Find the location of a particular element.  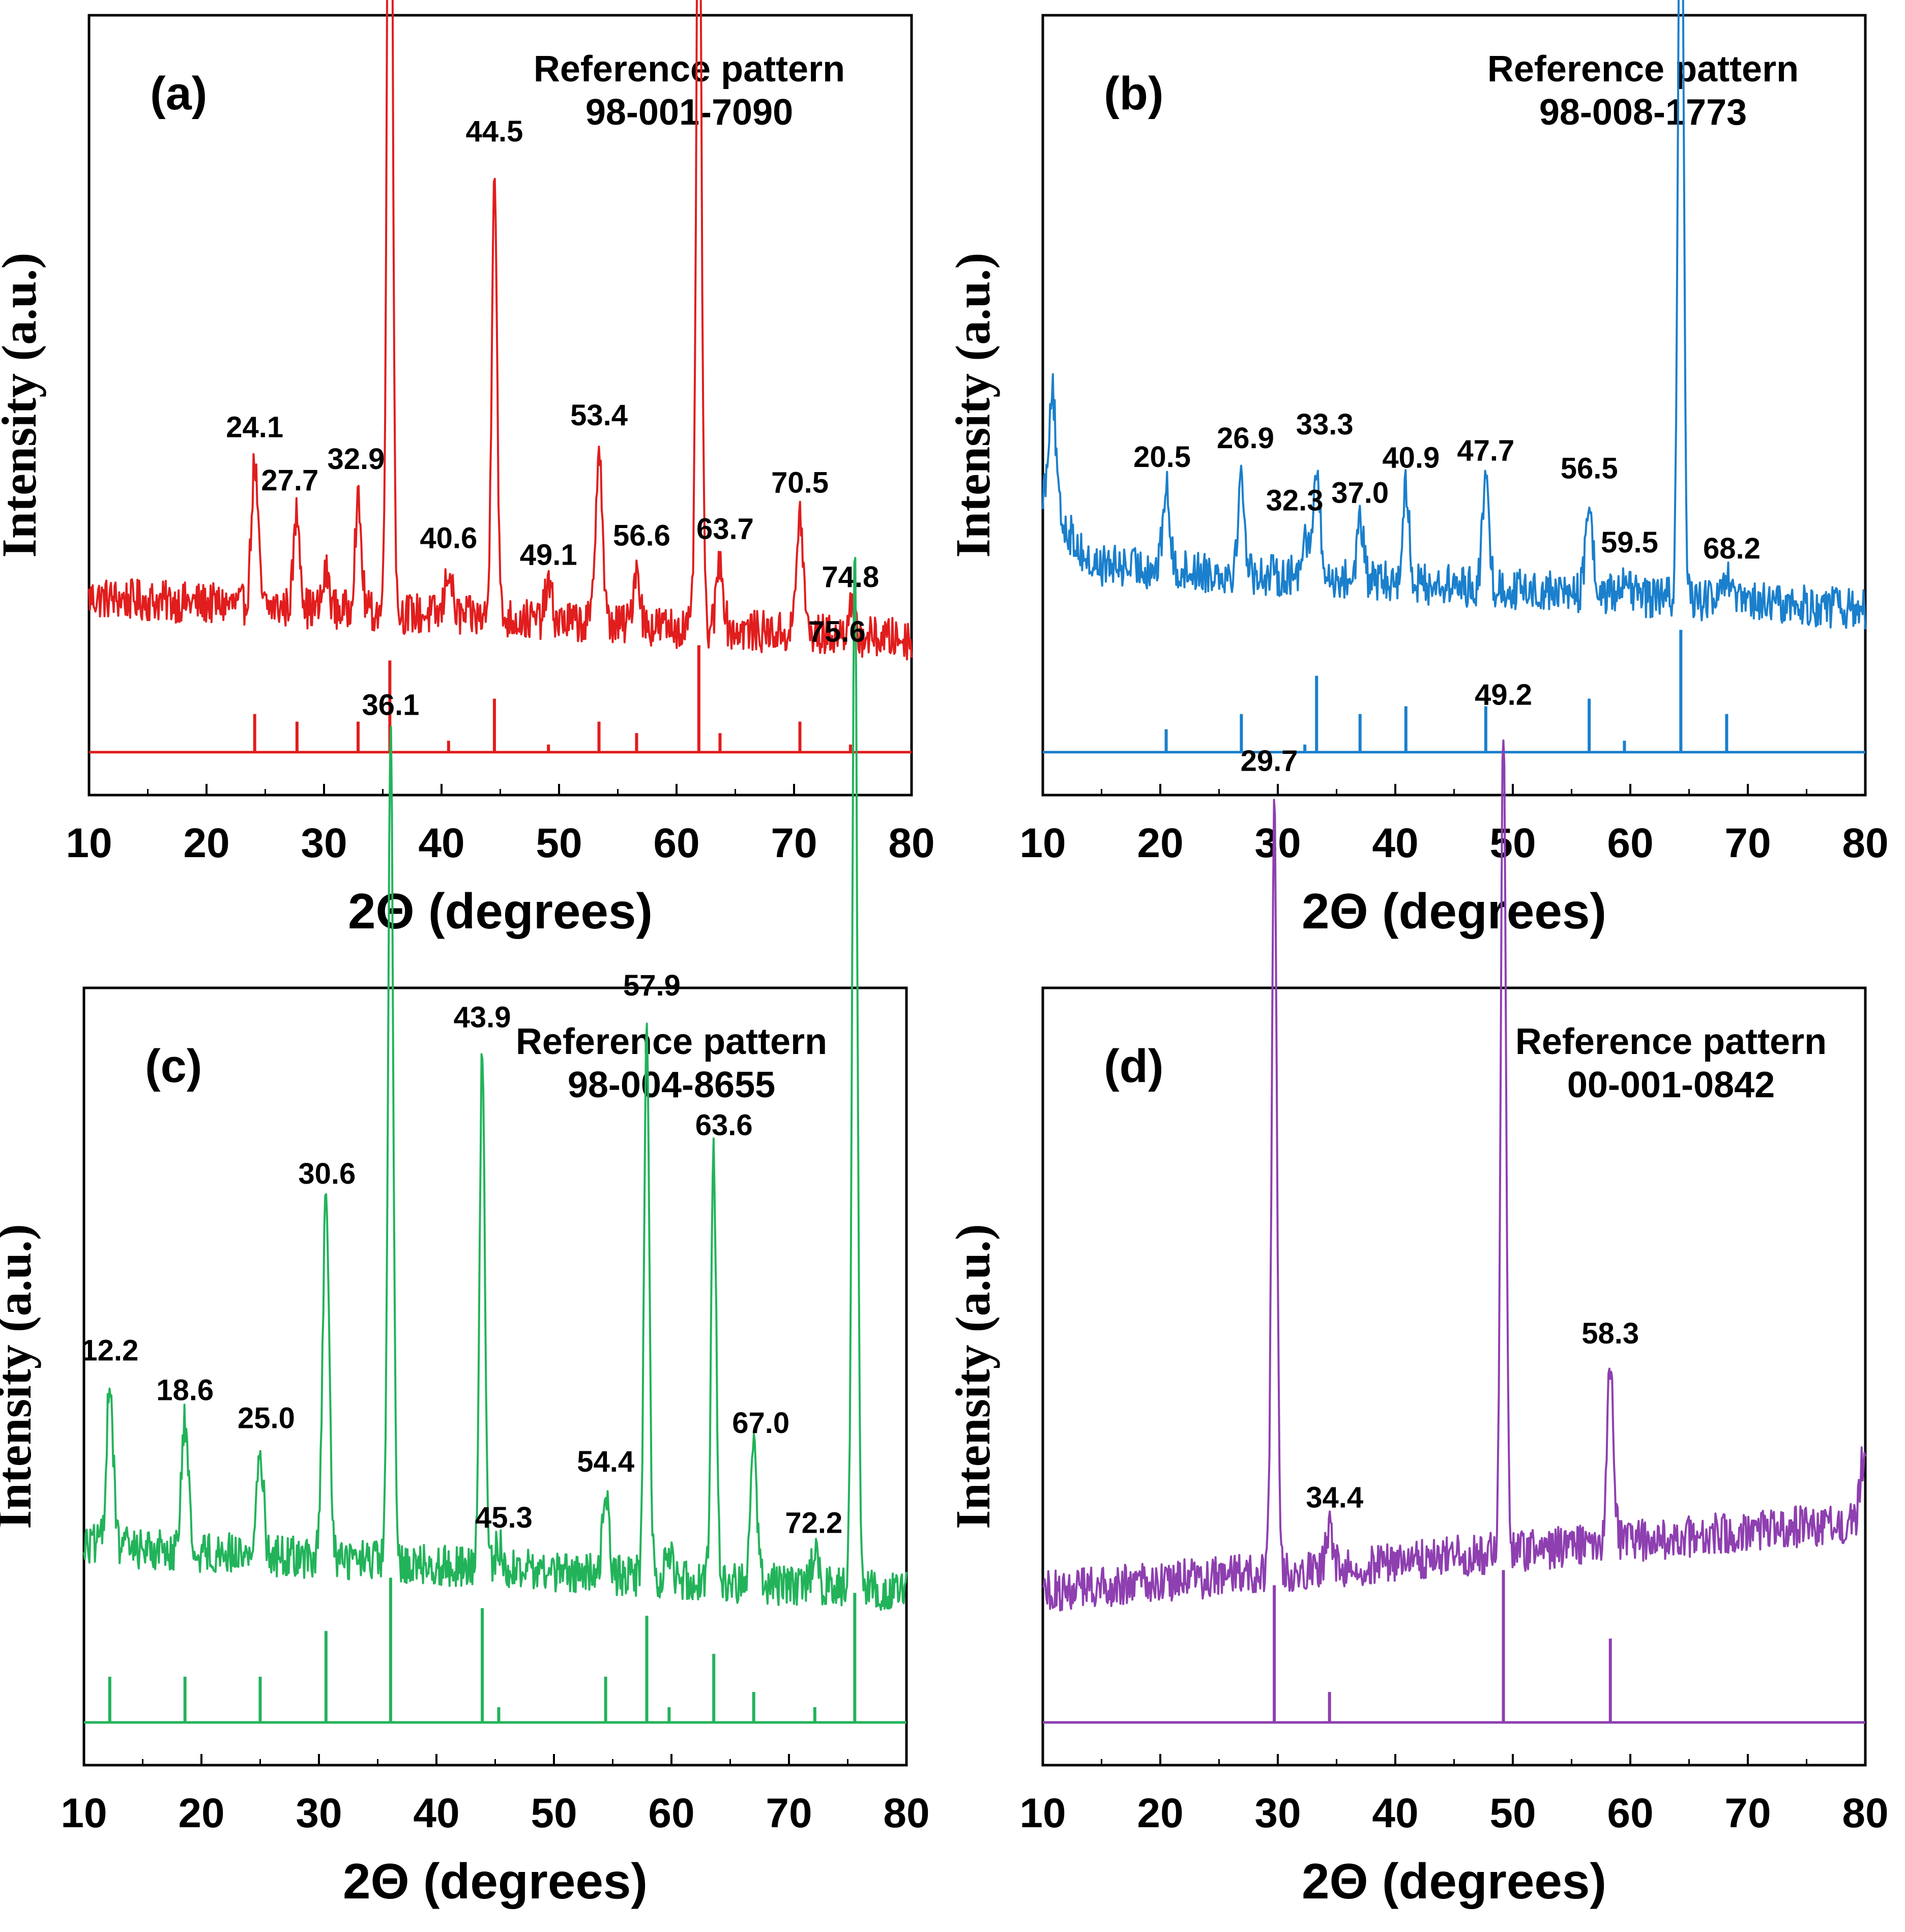

peak-label: 26.9 is located at coordinates (1245, 438).